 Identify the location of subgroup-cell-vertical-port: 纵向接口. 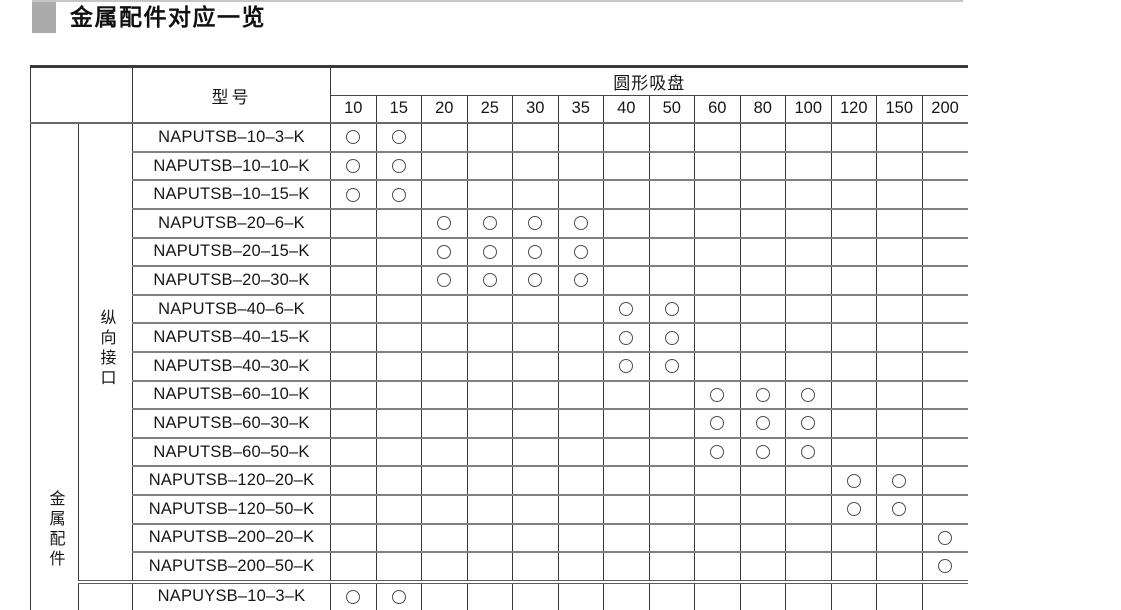
(105, 352).